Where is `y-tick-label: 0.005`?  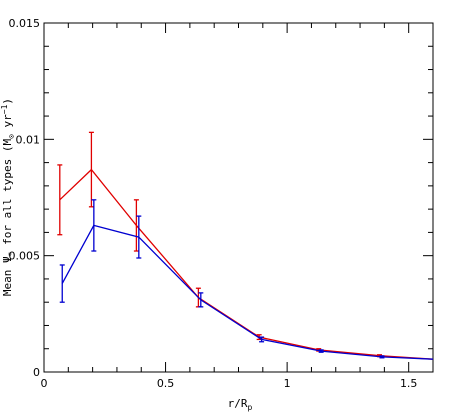 y-tick-label: 0.005 is located at coordinates (25, 256).